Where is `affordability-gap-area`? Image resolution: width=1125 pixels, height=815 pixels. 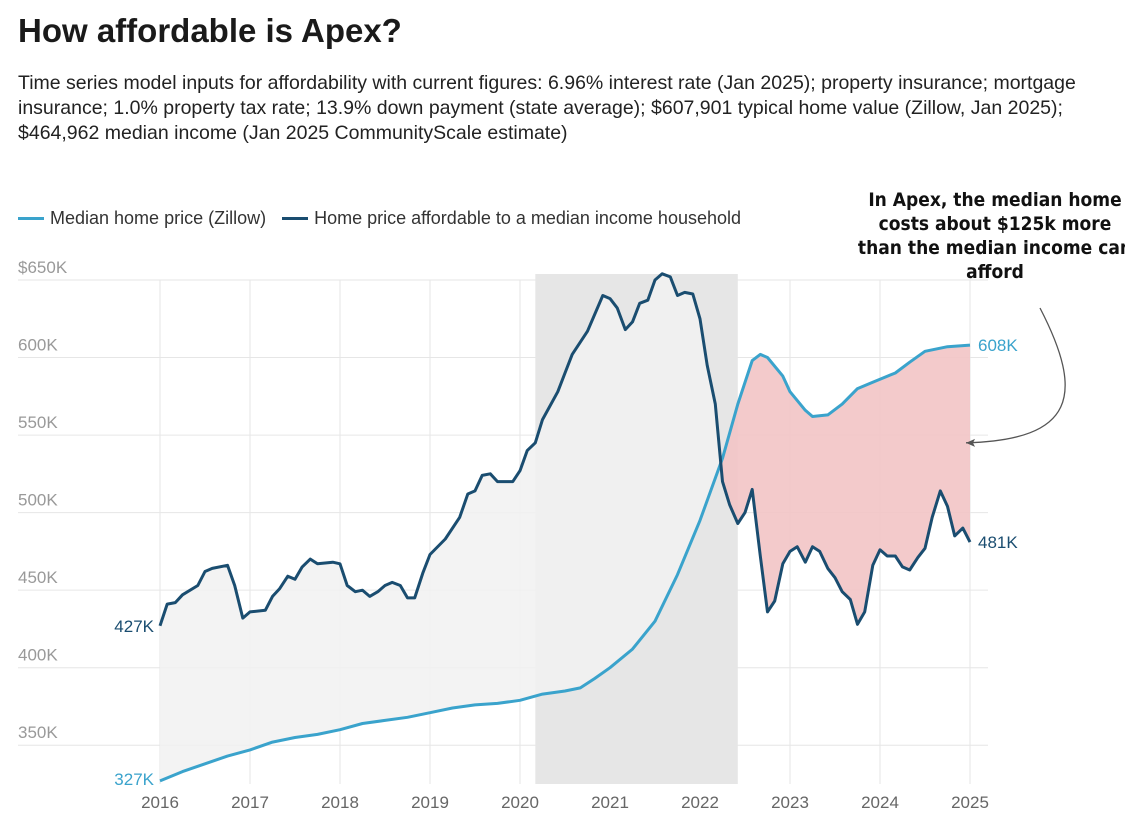
affordability-gap-area is located at coordinates (845, 485).